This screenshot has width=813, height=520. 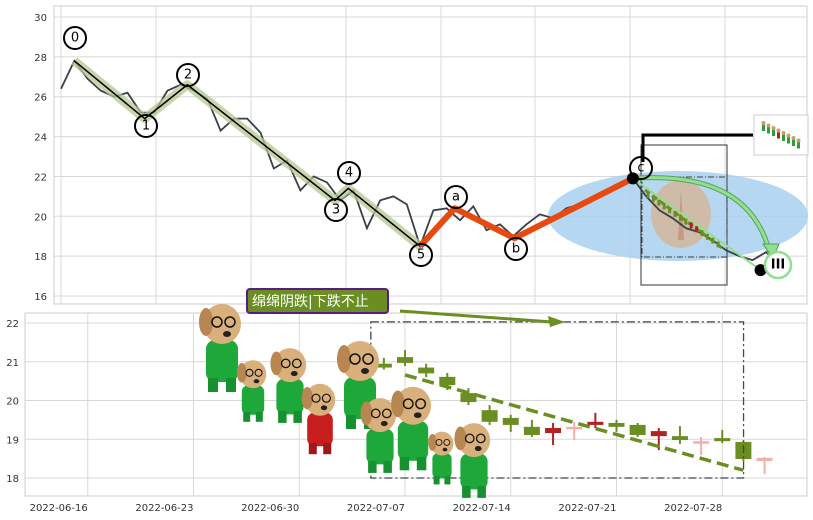 I want to click on projection-arc, so click(x=702, y=215).